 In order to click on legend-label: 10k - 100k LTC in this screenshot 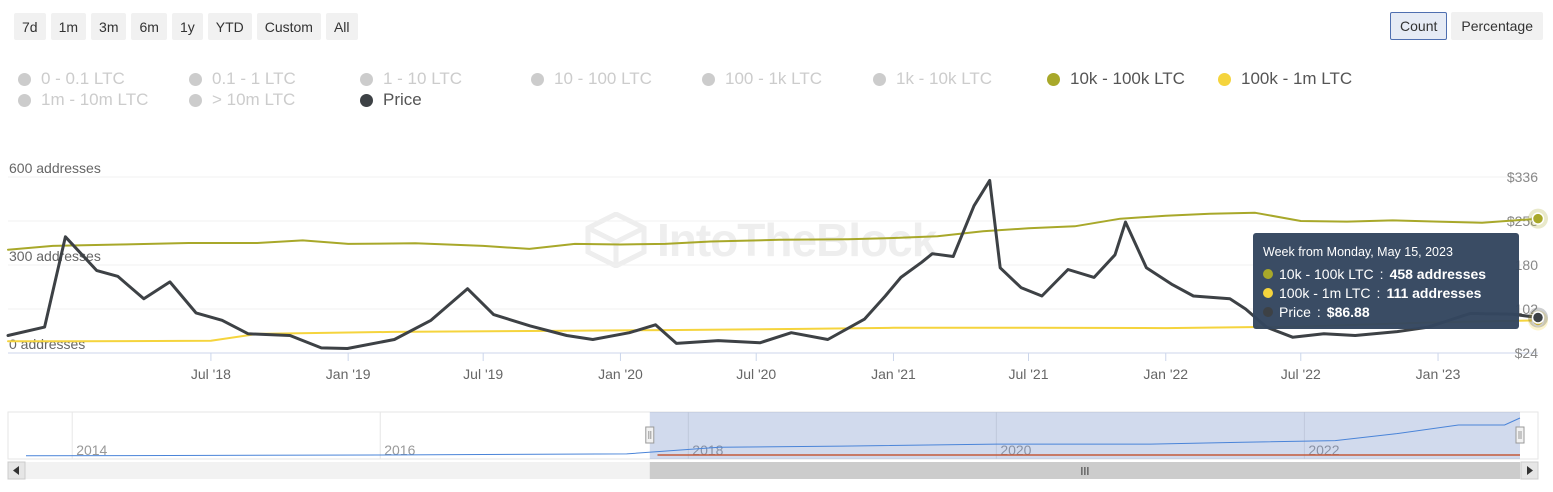, I will do `click(1127, 78)`.